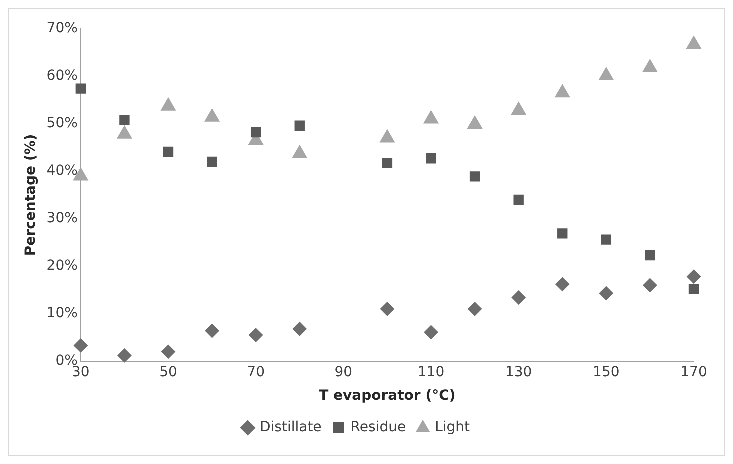 Image resolution: width=733 pixels, height=464 pixels. I want to click on y-tick-label: 40%, so click(62, 171).